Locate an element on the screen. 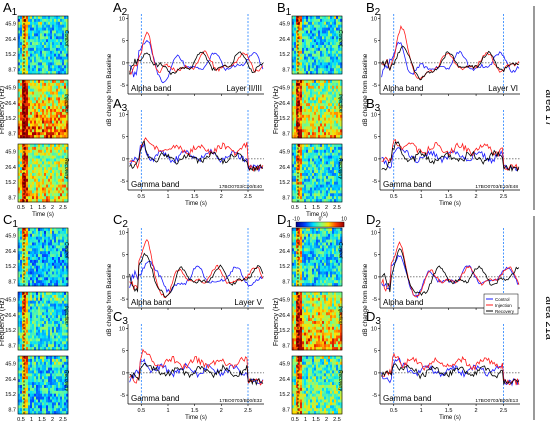  spectrogram-xtick: 0.5 is located at coordinates (295, 208).